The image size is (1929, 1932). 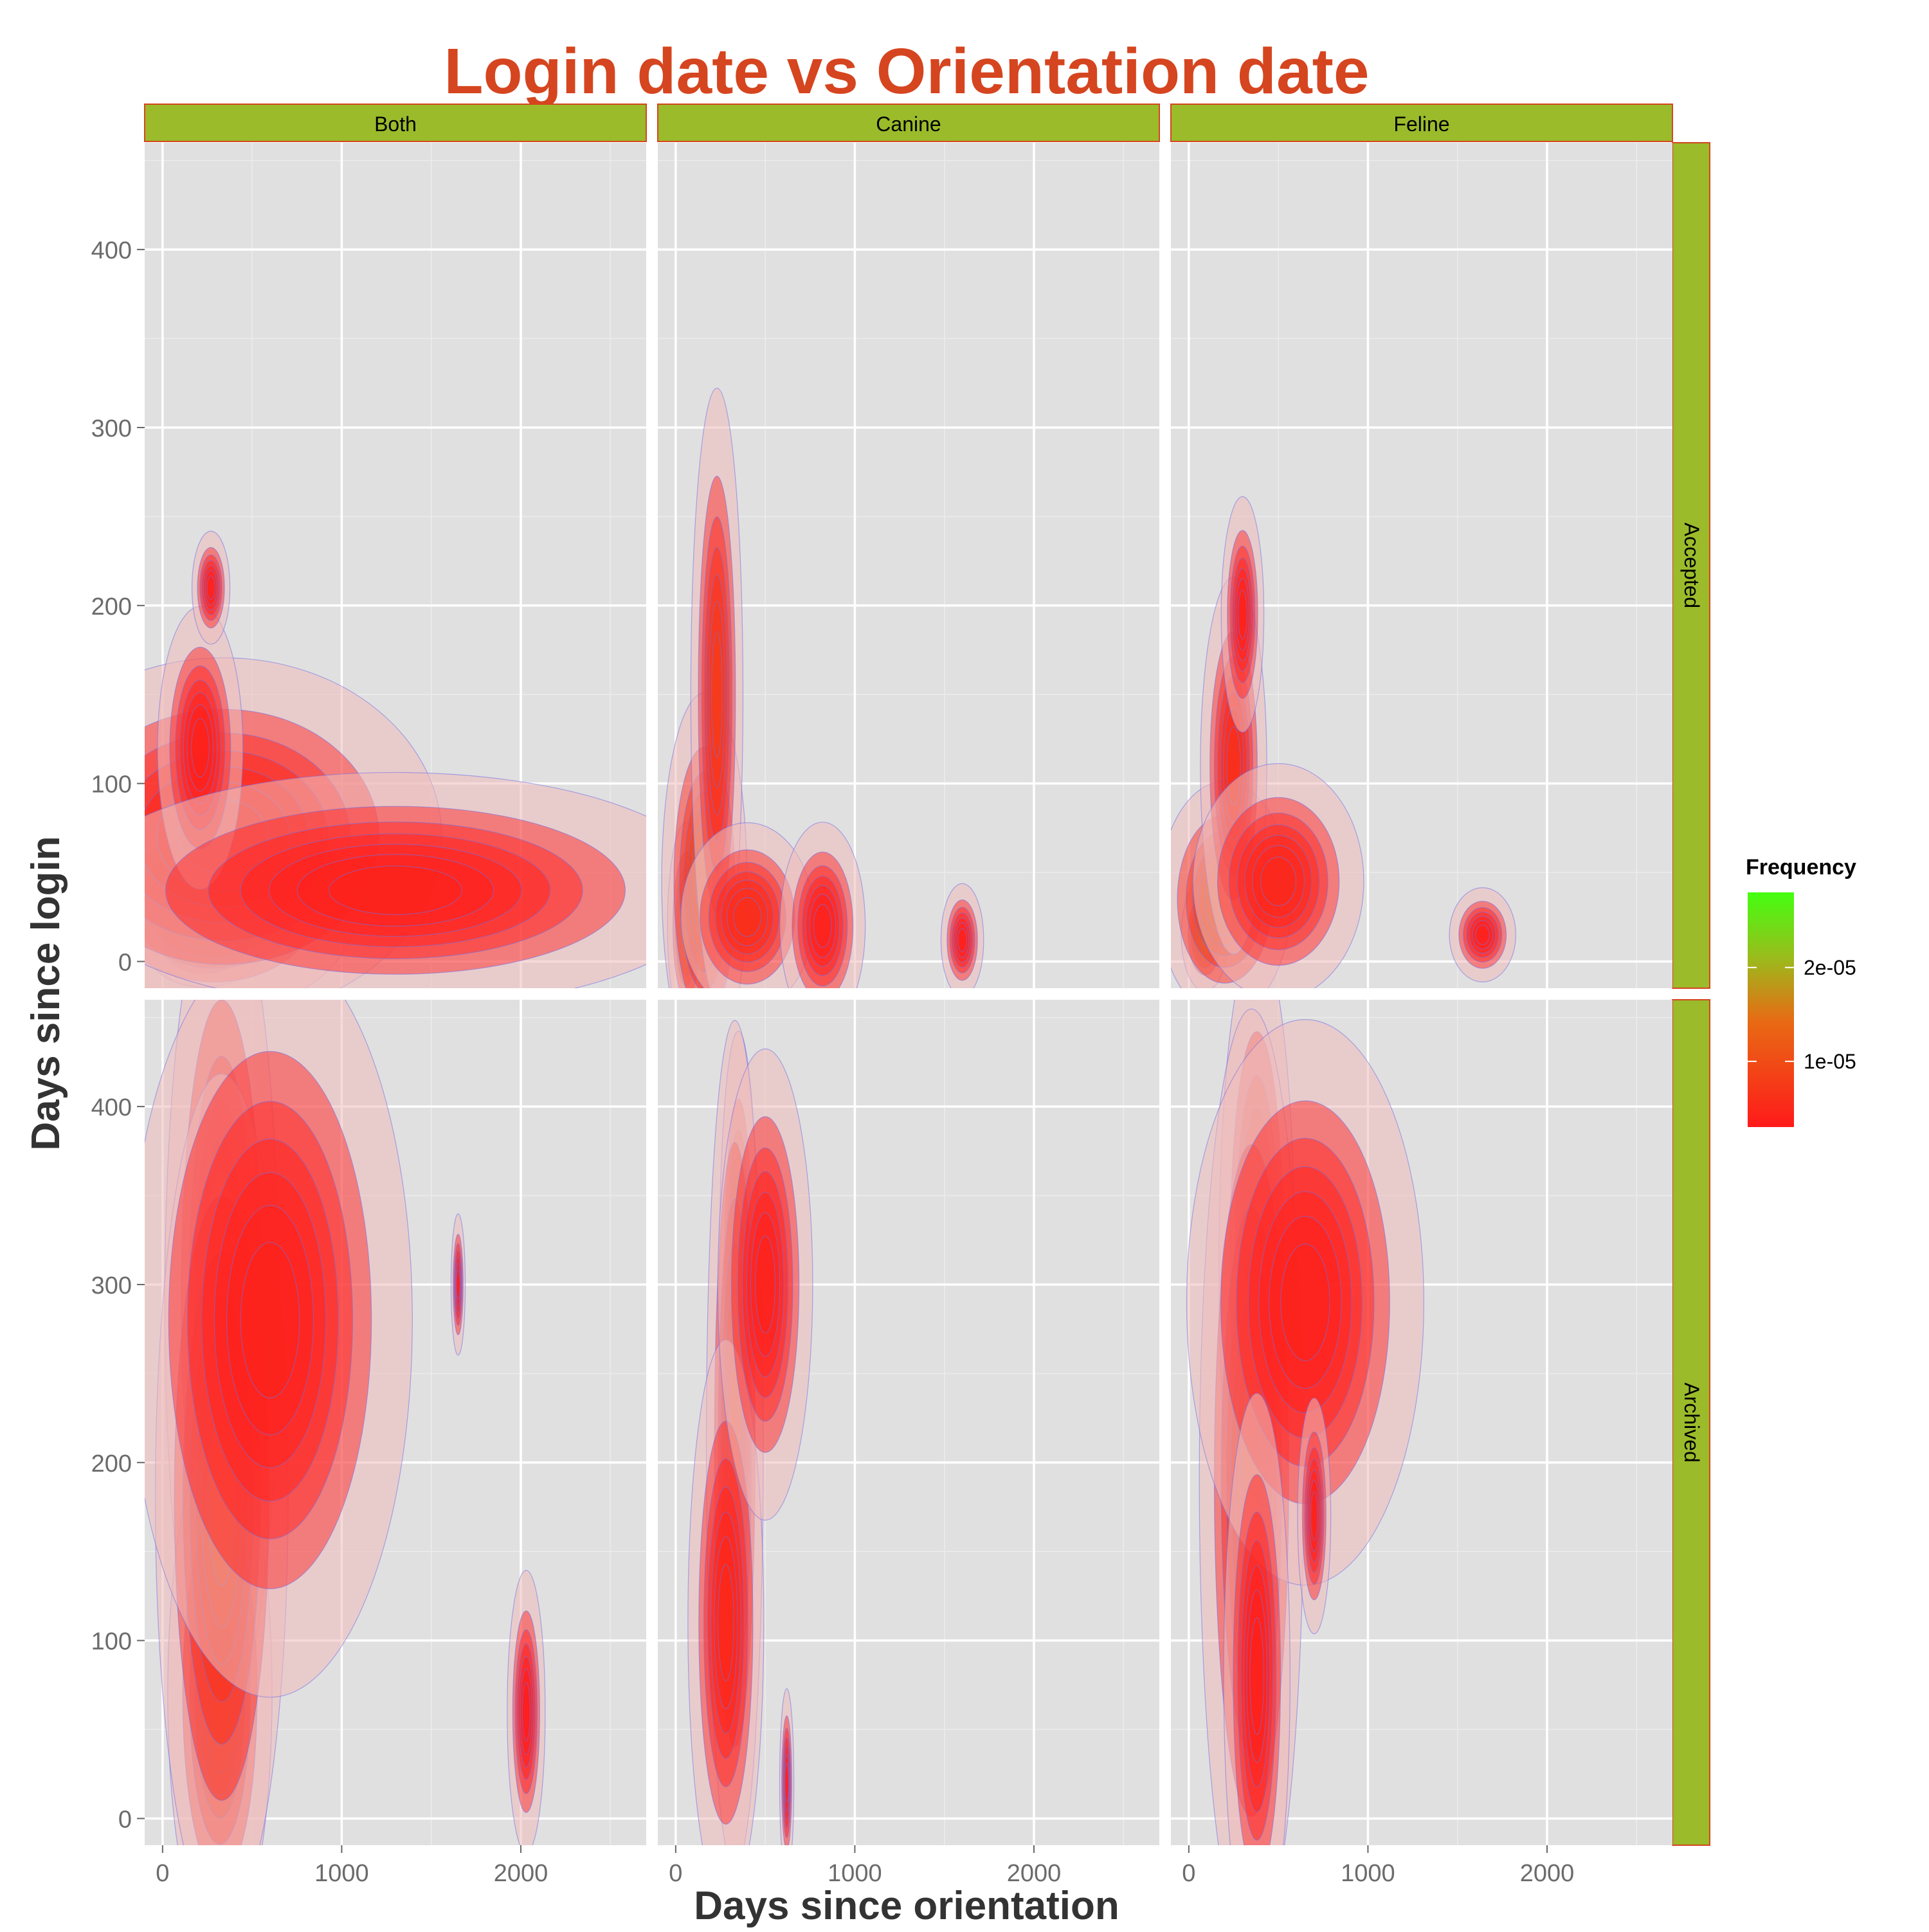 I want to click on facet-label-feline: Feline, so click(x=1421, y=124).